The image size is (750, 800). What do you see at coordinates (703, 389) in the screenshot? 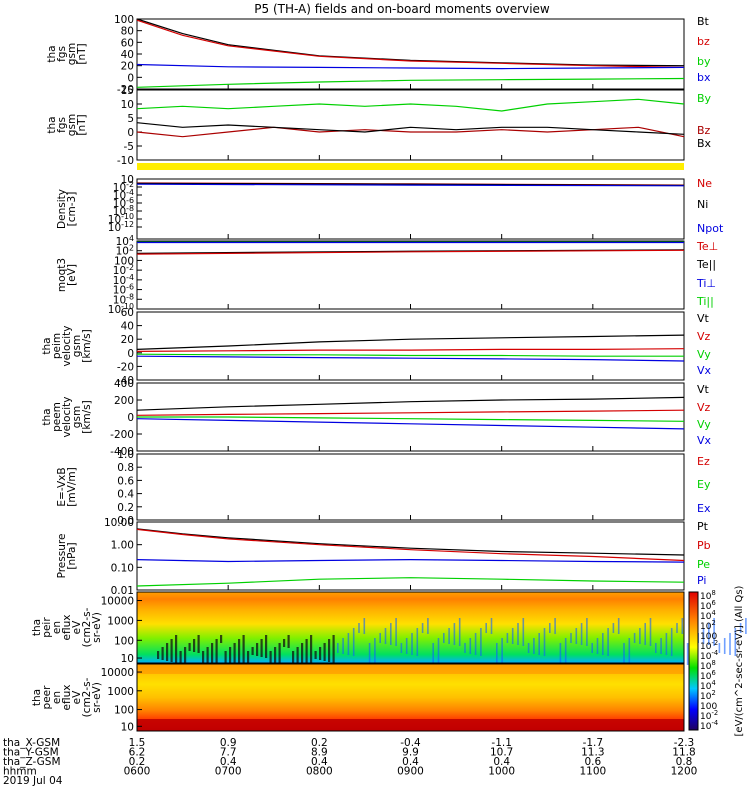
I see `legend-Vt: Vt` at bounding box center [703, 389].